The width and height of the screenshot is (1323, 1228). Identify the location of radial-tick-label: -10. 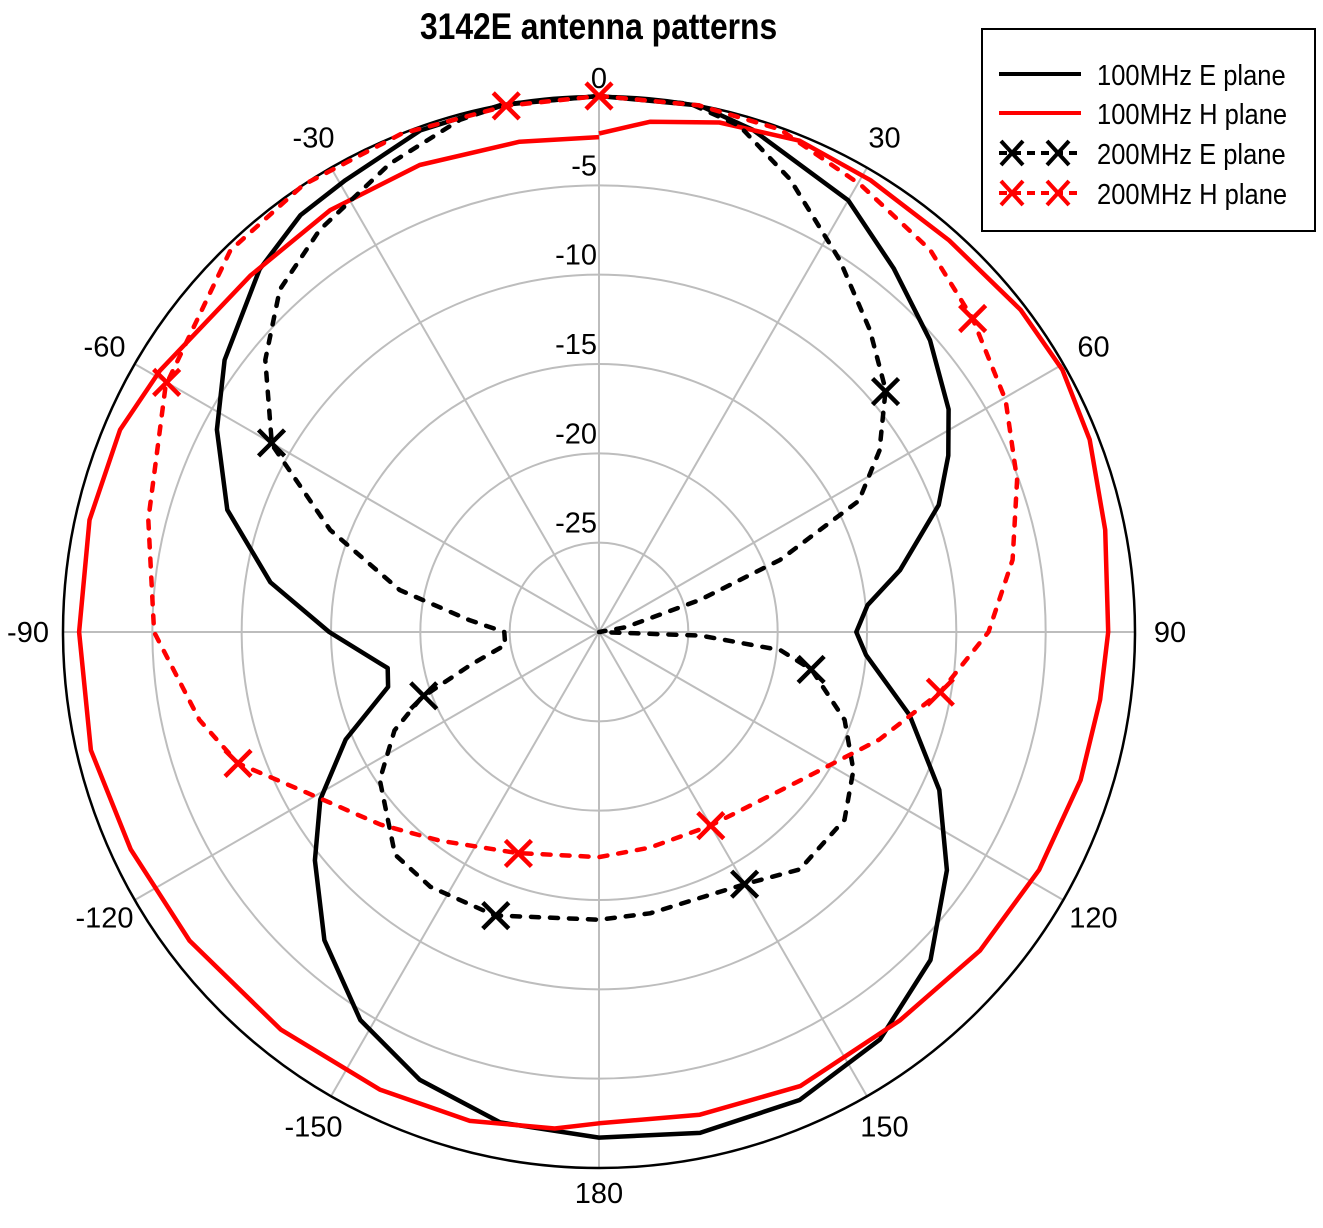
(576, 256).